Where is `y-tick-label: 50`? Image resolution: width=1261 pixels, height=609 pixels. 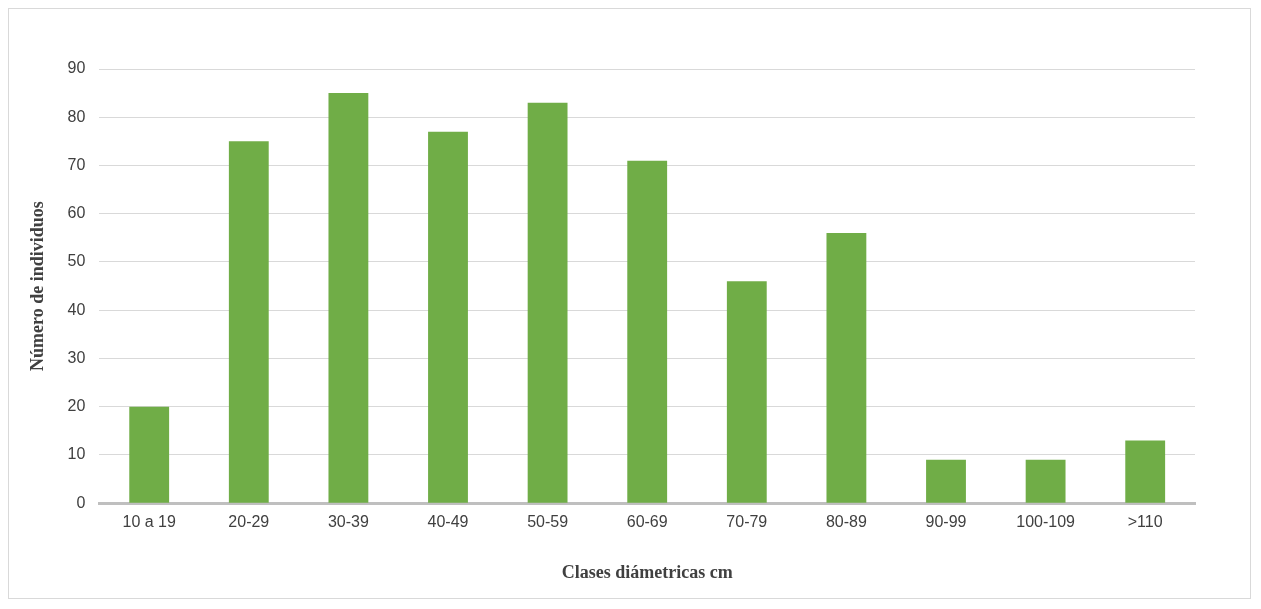 y-tick-label: 50 is located at coordinates (76, 261).